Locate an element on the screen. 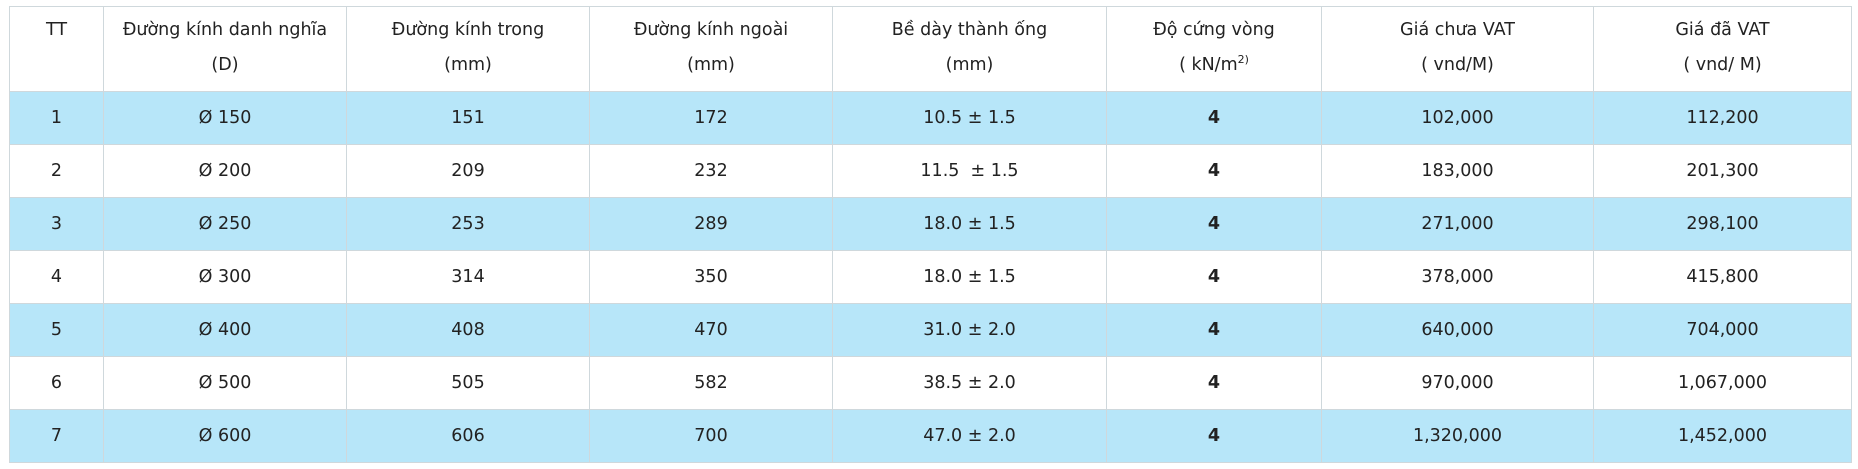 The image size is (1858, 469). cell-inner-diameter: 253 is located at coordinates (468, 224).